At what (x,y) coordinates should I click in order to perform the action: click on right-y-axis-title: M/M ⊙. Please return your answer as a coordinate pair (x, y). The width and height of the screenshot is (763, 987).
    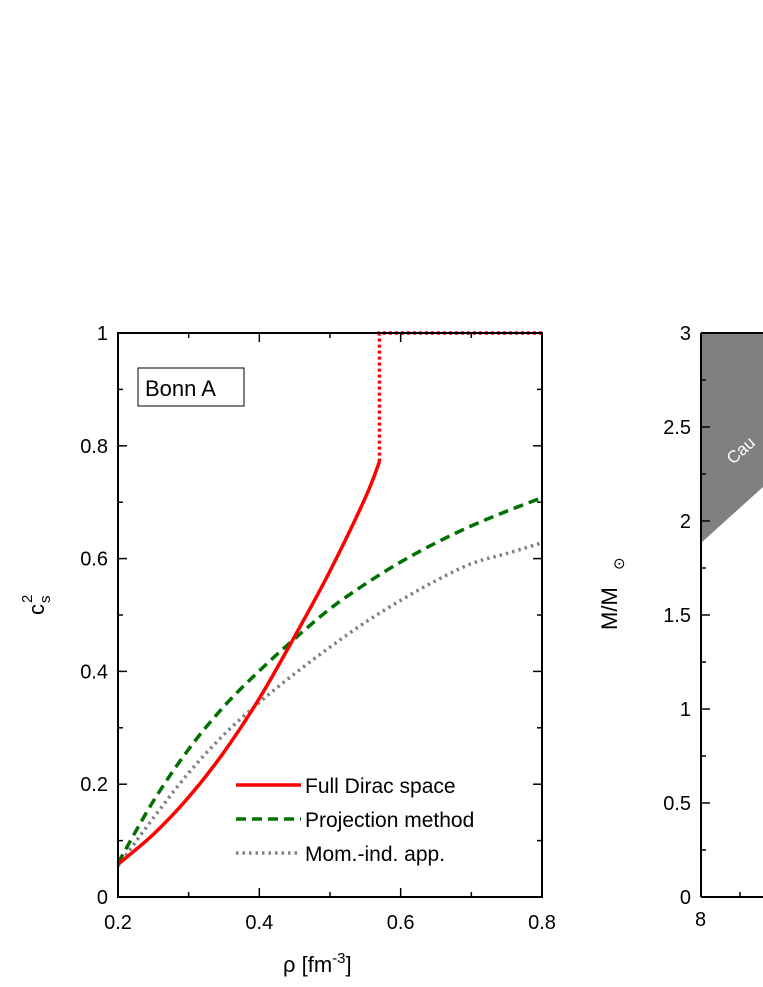
    Looking at the image, I should click on (612, 593).